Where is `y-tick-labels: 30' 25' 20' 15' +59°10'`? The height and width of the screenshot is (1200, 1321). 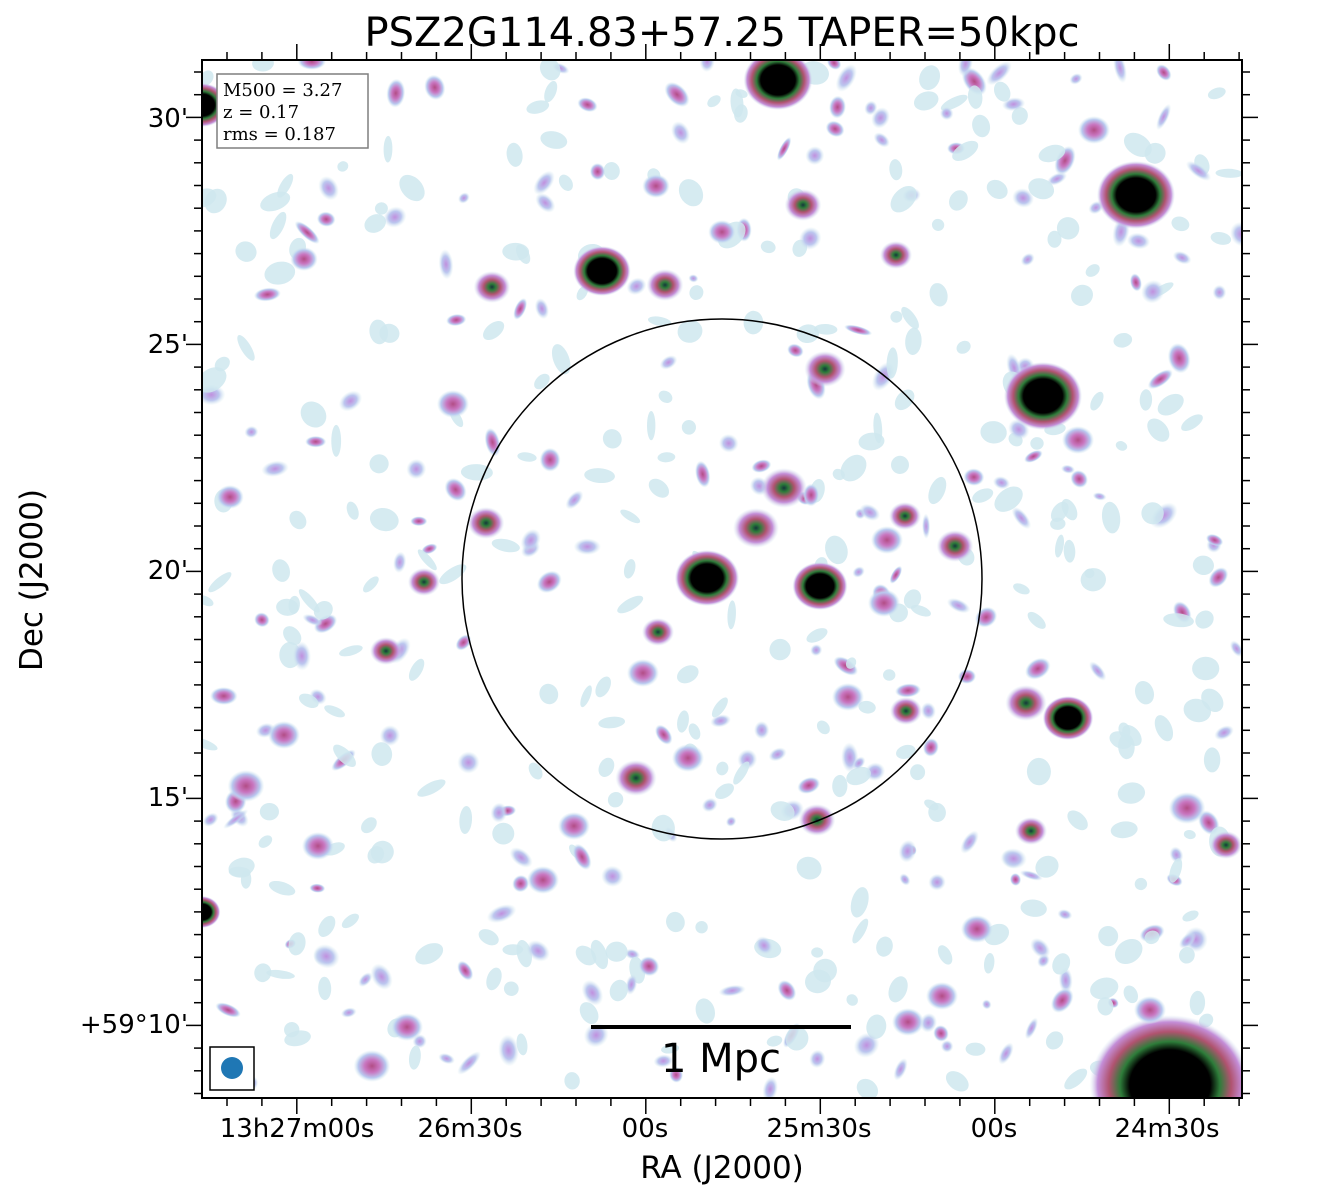 y-tick-labels: 30' 25' 20' 15' +59°10' is located at coordinates (134, 572).